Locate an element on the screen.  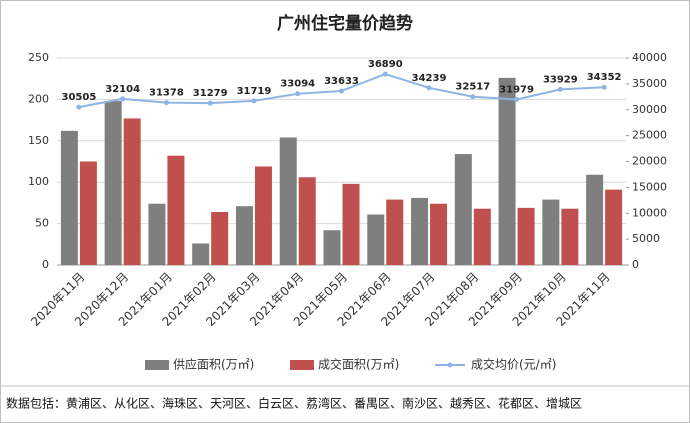
y-tick-label: 150 is located at coordinates (38, 140).